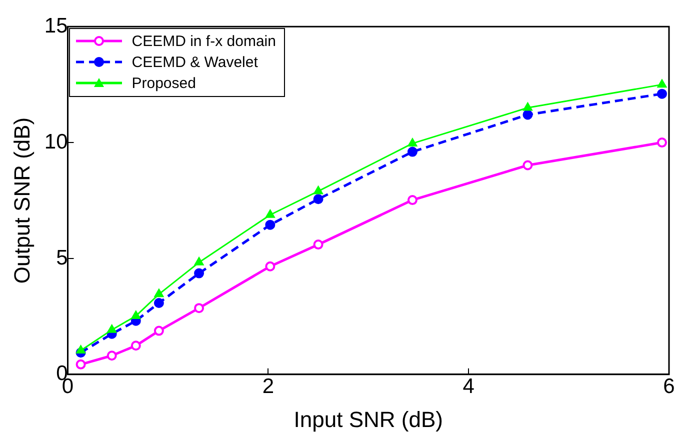 The height and width of the screenshot is (444, 691). Describe the element at coordinates (669, 386) in the screenshot. I see `x-tick-label: 6` at that location.